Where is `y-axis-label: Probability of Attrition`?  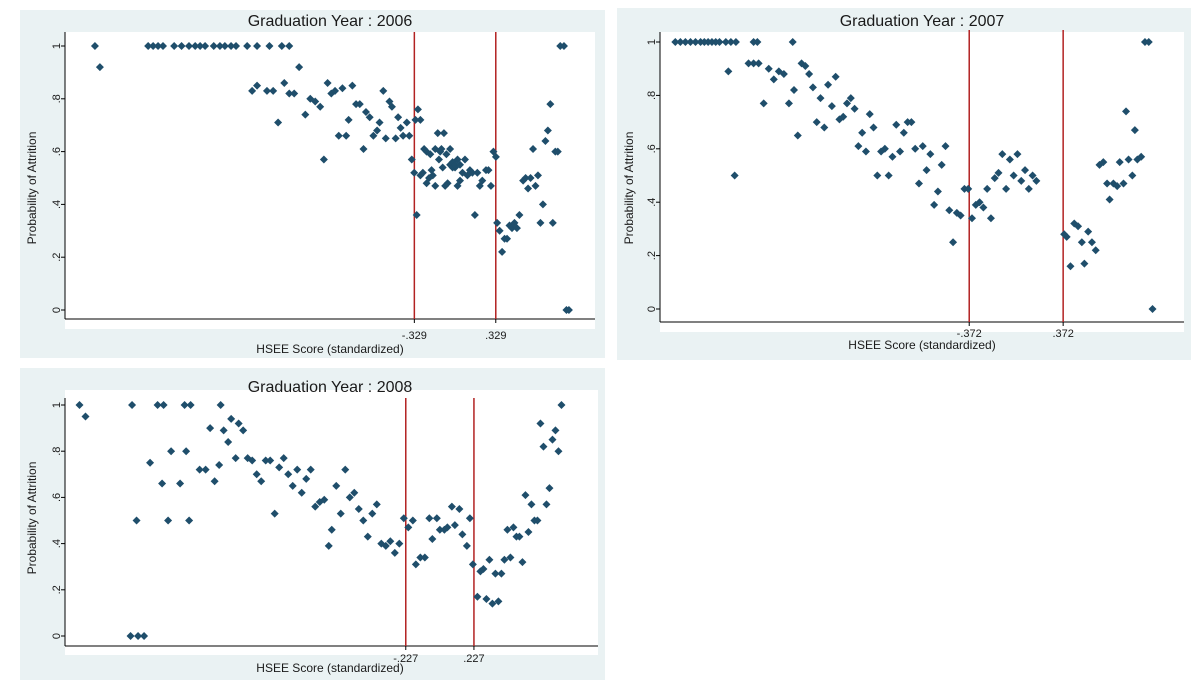
y-axis-label: Probability of Attrition is located at coordinates (32, 188).